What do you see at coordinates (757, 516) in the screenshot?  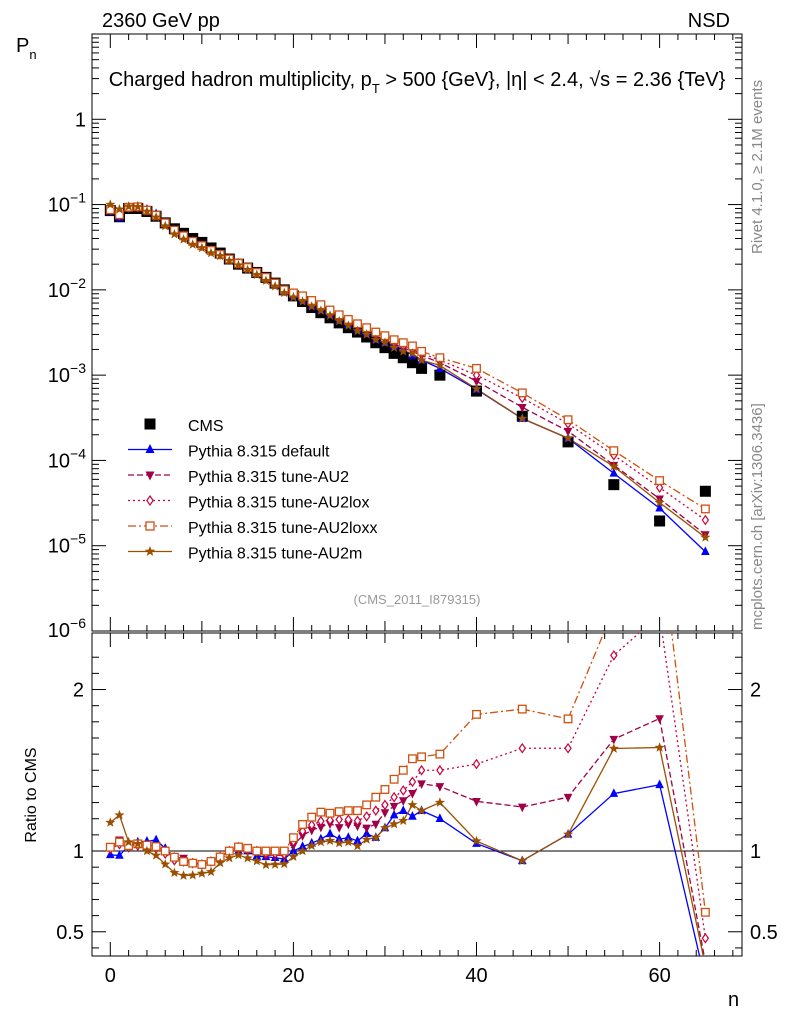 I see `mcplots-side-label: mcplots.cern.ch [arXiv:1306.3436]` at bounding box center [757, 516].